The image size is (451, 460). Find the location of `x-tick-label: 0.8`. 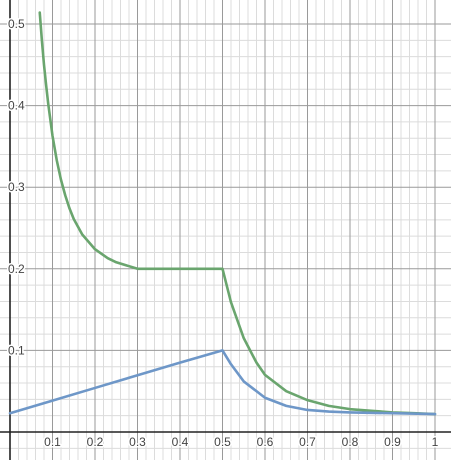

x-tick-label: 0.8 is located at coordinates (350, 442).